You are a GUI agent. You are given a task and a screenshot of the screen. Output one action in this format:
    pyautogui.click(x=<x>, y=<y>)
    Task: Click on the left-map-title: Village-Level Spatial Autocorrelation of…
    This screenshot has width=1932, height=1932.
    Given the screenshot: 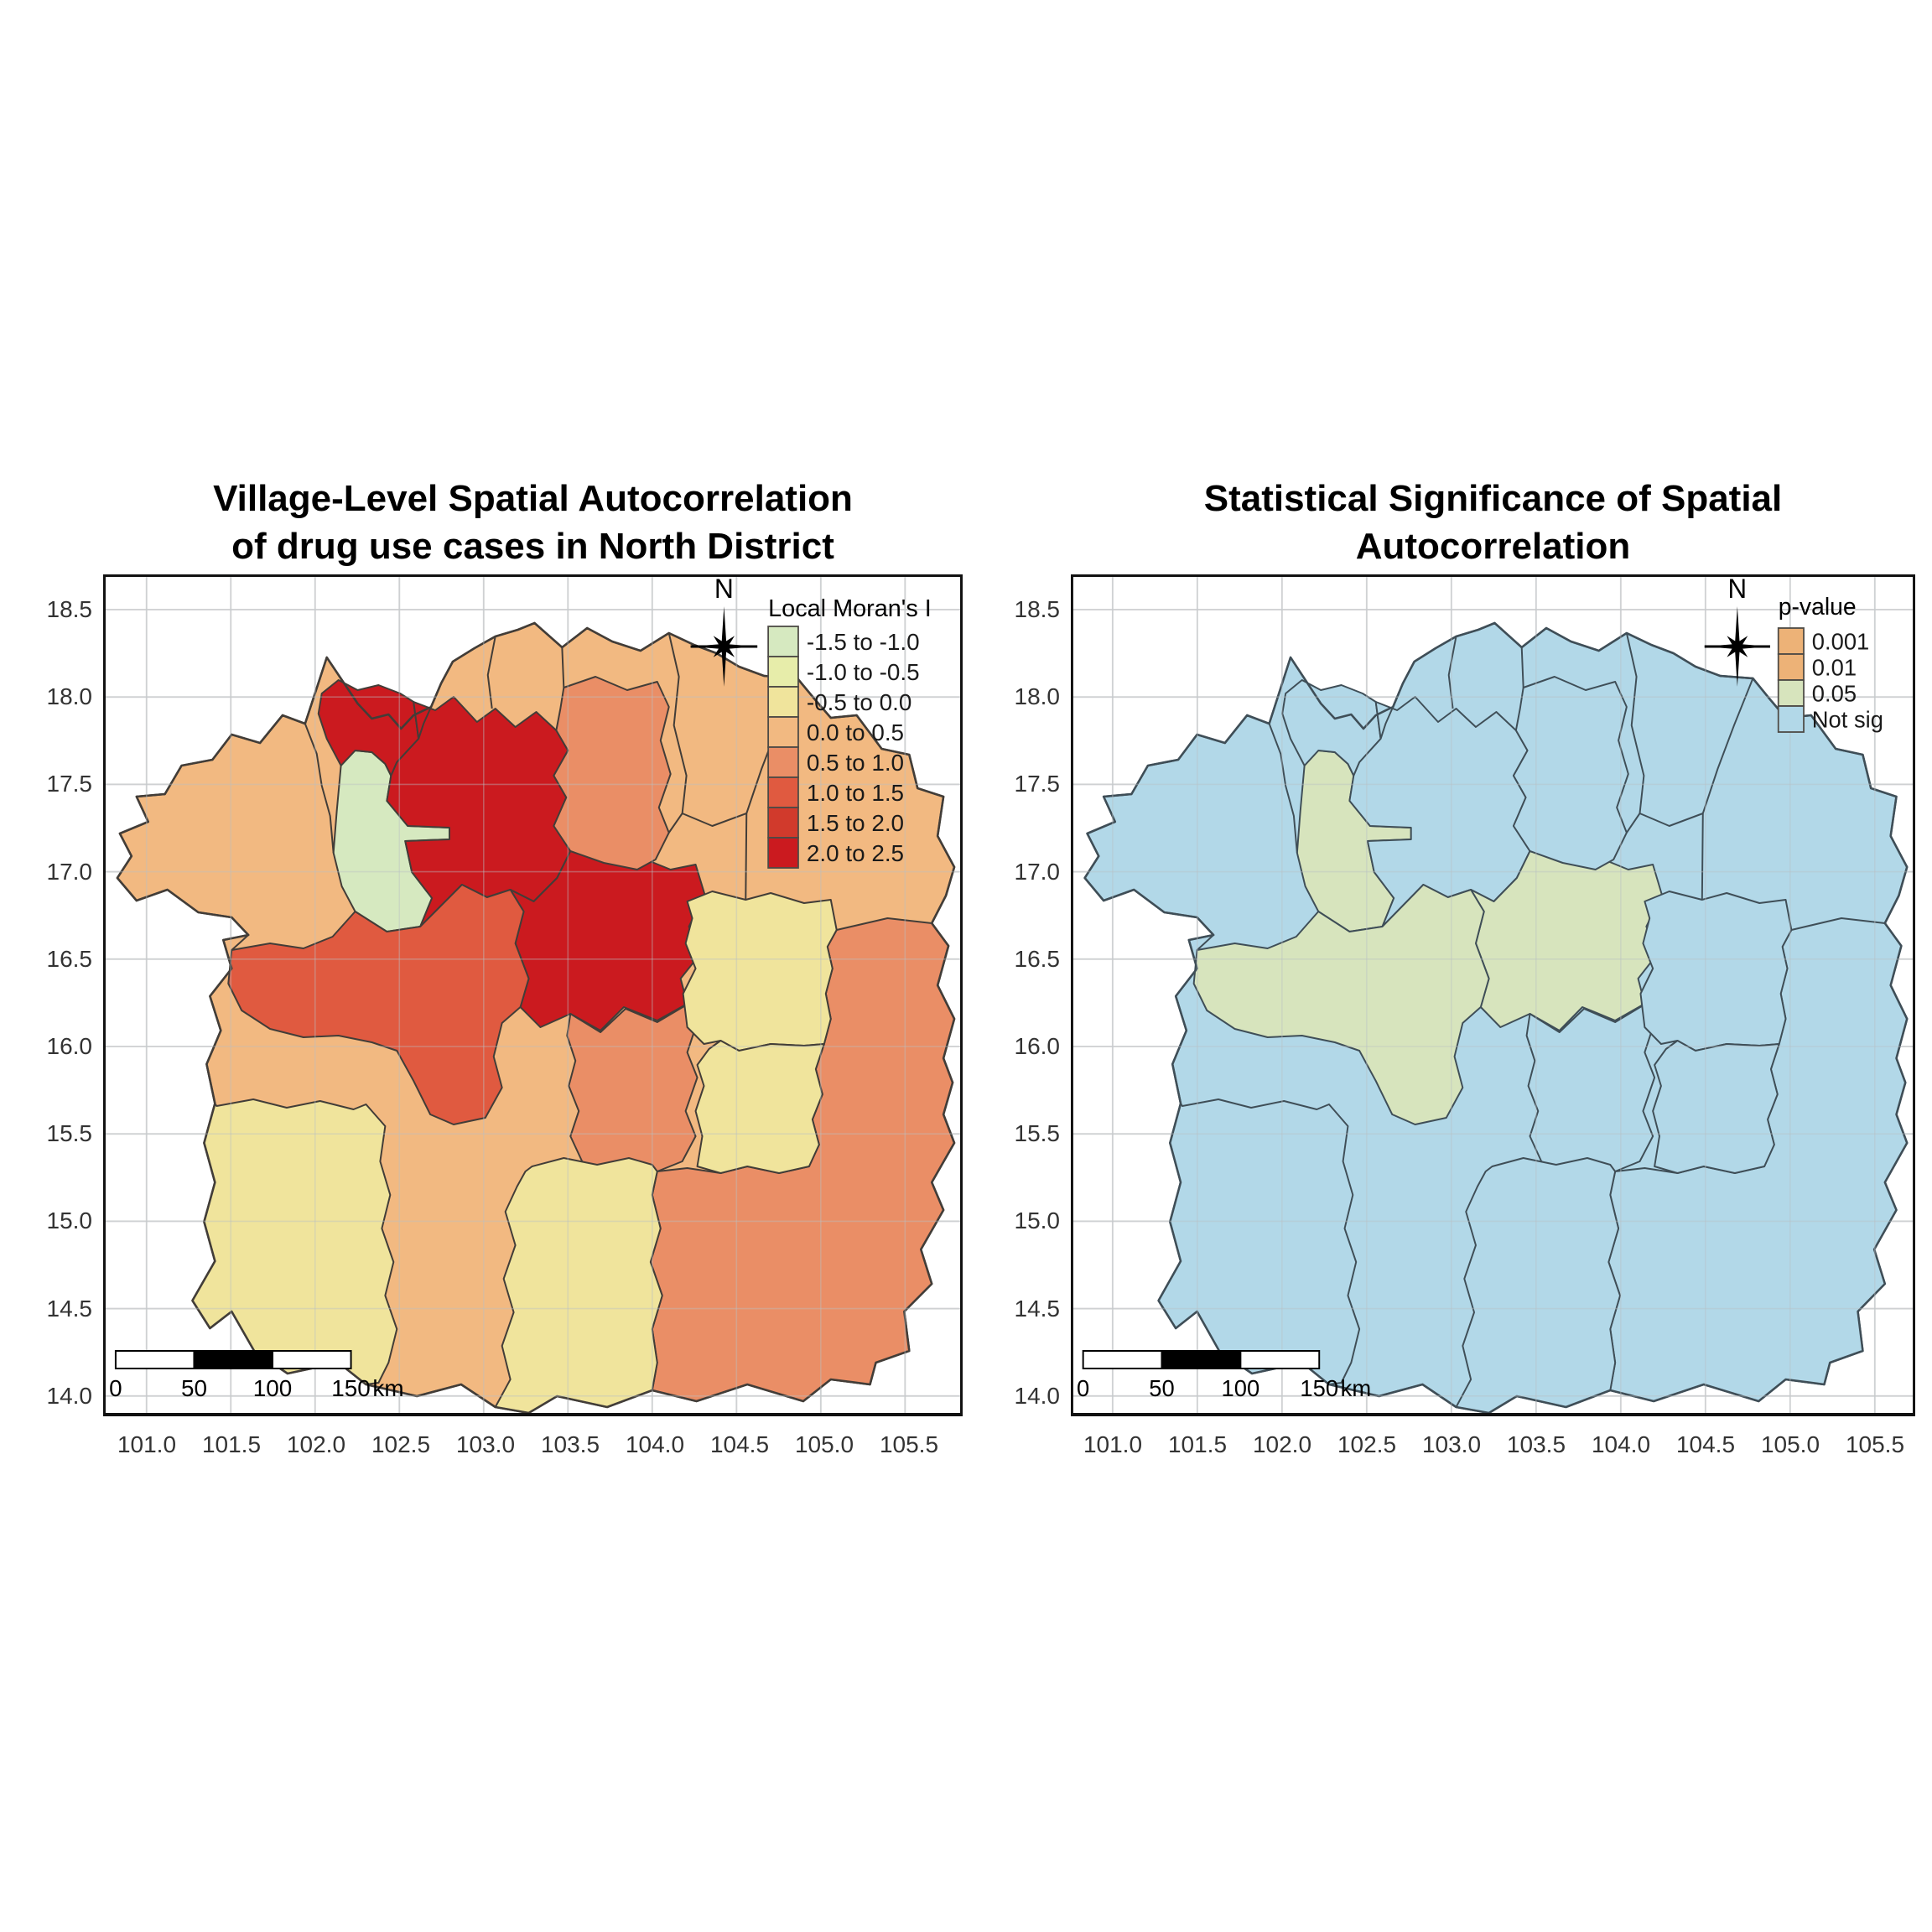 What is the action you would take?
    pyautogui.click(x=533, y=522)
    